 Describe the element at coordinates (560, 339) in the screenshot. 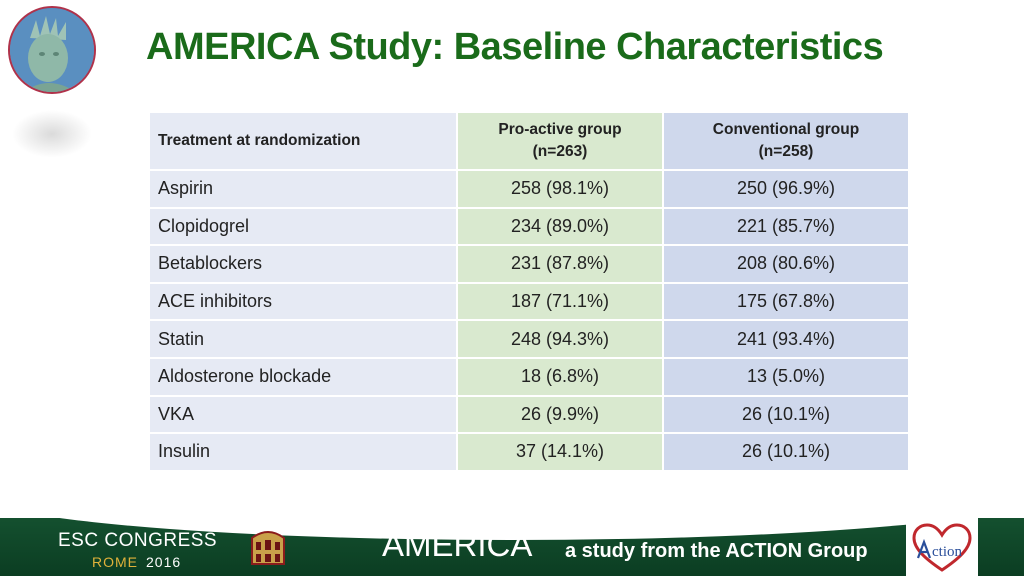

I see `proactive-cell: 248 (94.3%)` at that location.